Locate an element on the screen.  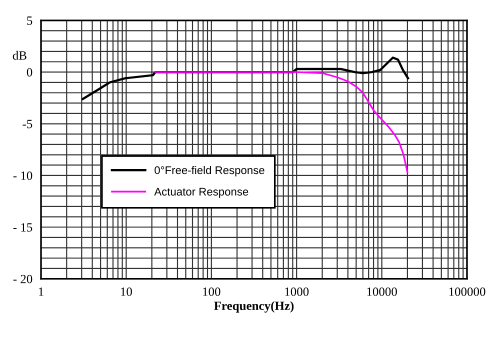
legend-label: Actuator Response is located at coordinates (201, 193).